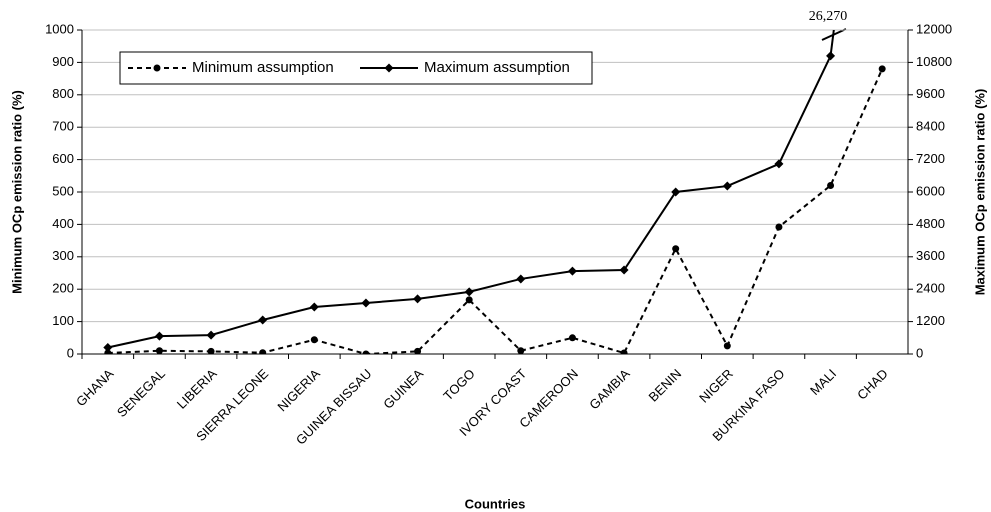  Describe the element at coordinates (930, 126) in the screenshot. I see `y2-tick-label: 8400` at that location.